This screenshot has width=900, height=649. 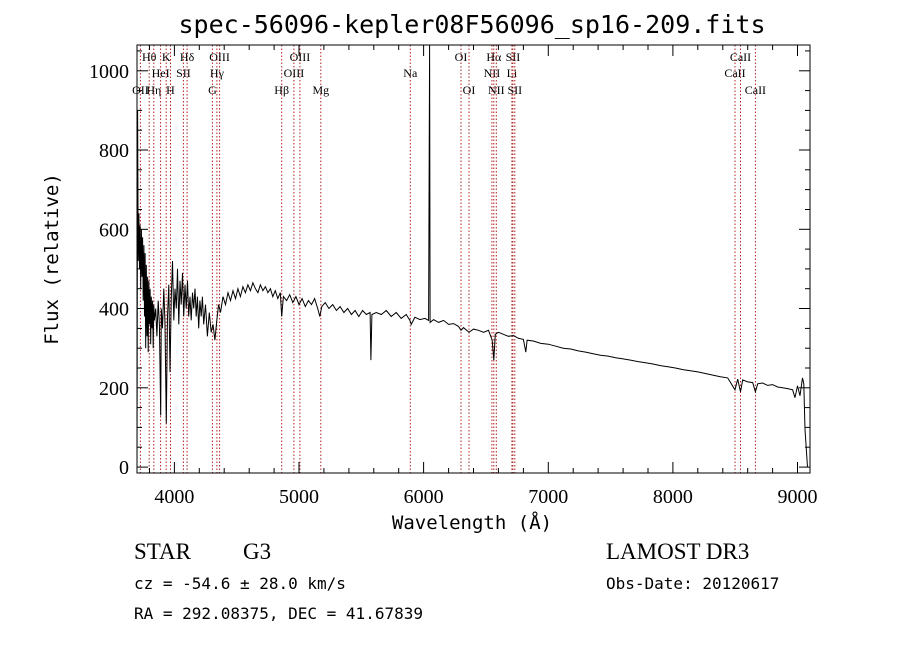 What do you see at coordinates (494, 57) in the screenshot?
I see `line-marker-label: Hα` at bounding box center [494, 57].